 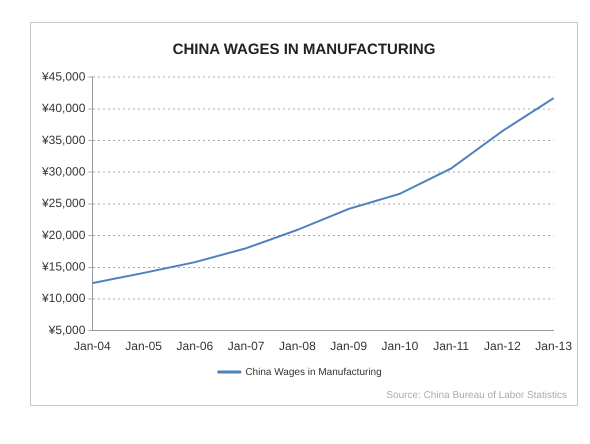 I want to click on y-tick-label: ¥10,000, so click(x=63, y=298).